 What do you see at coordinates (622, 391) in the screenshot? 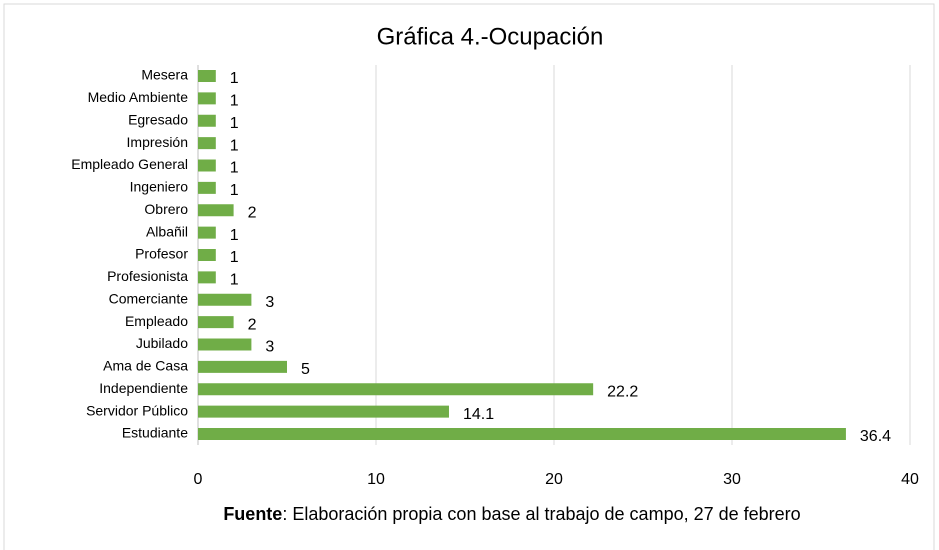
I see `value-label: 22.2` at bounding box center [622, 391].